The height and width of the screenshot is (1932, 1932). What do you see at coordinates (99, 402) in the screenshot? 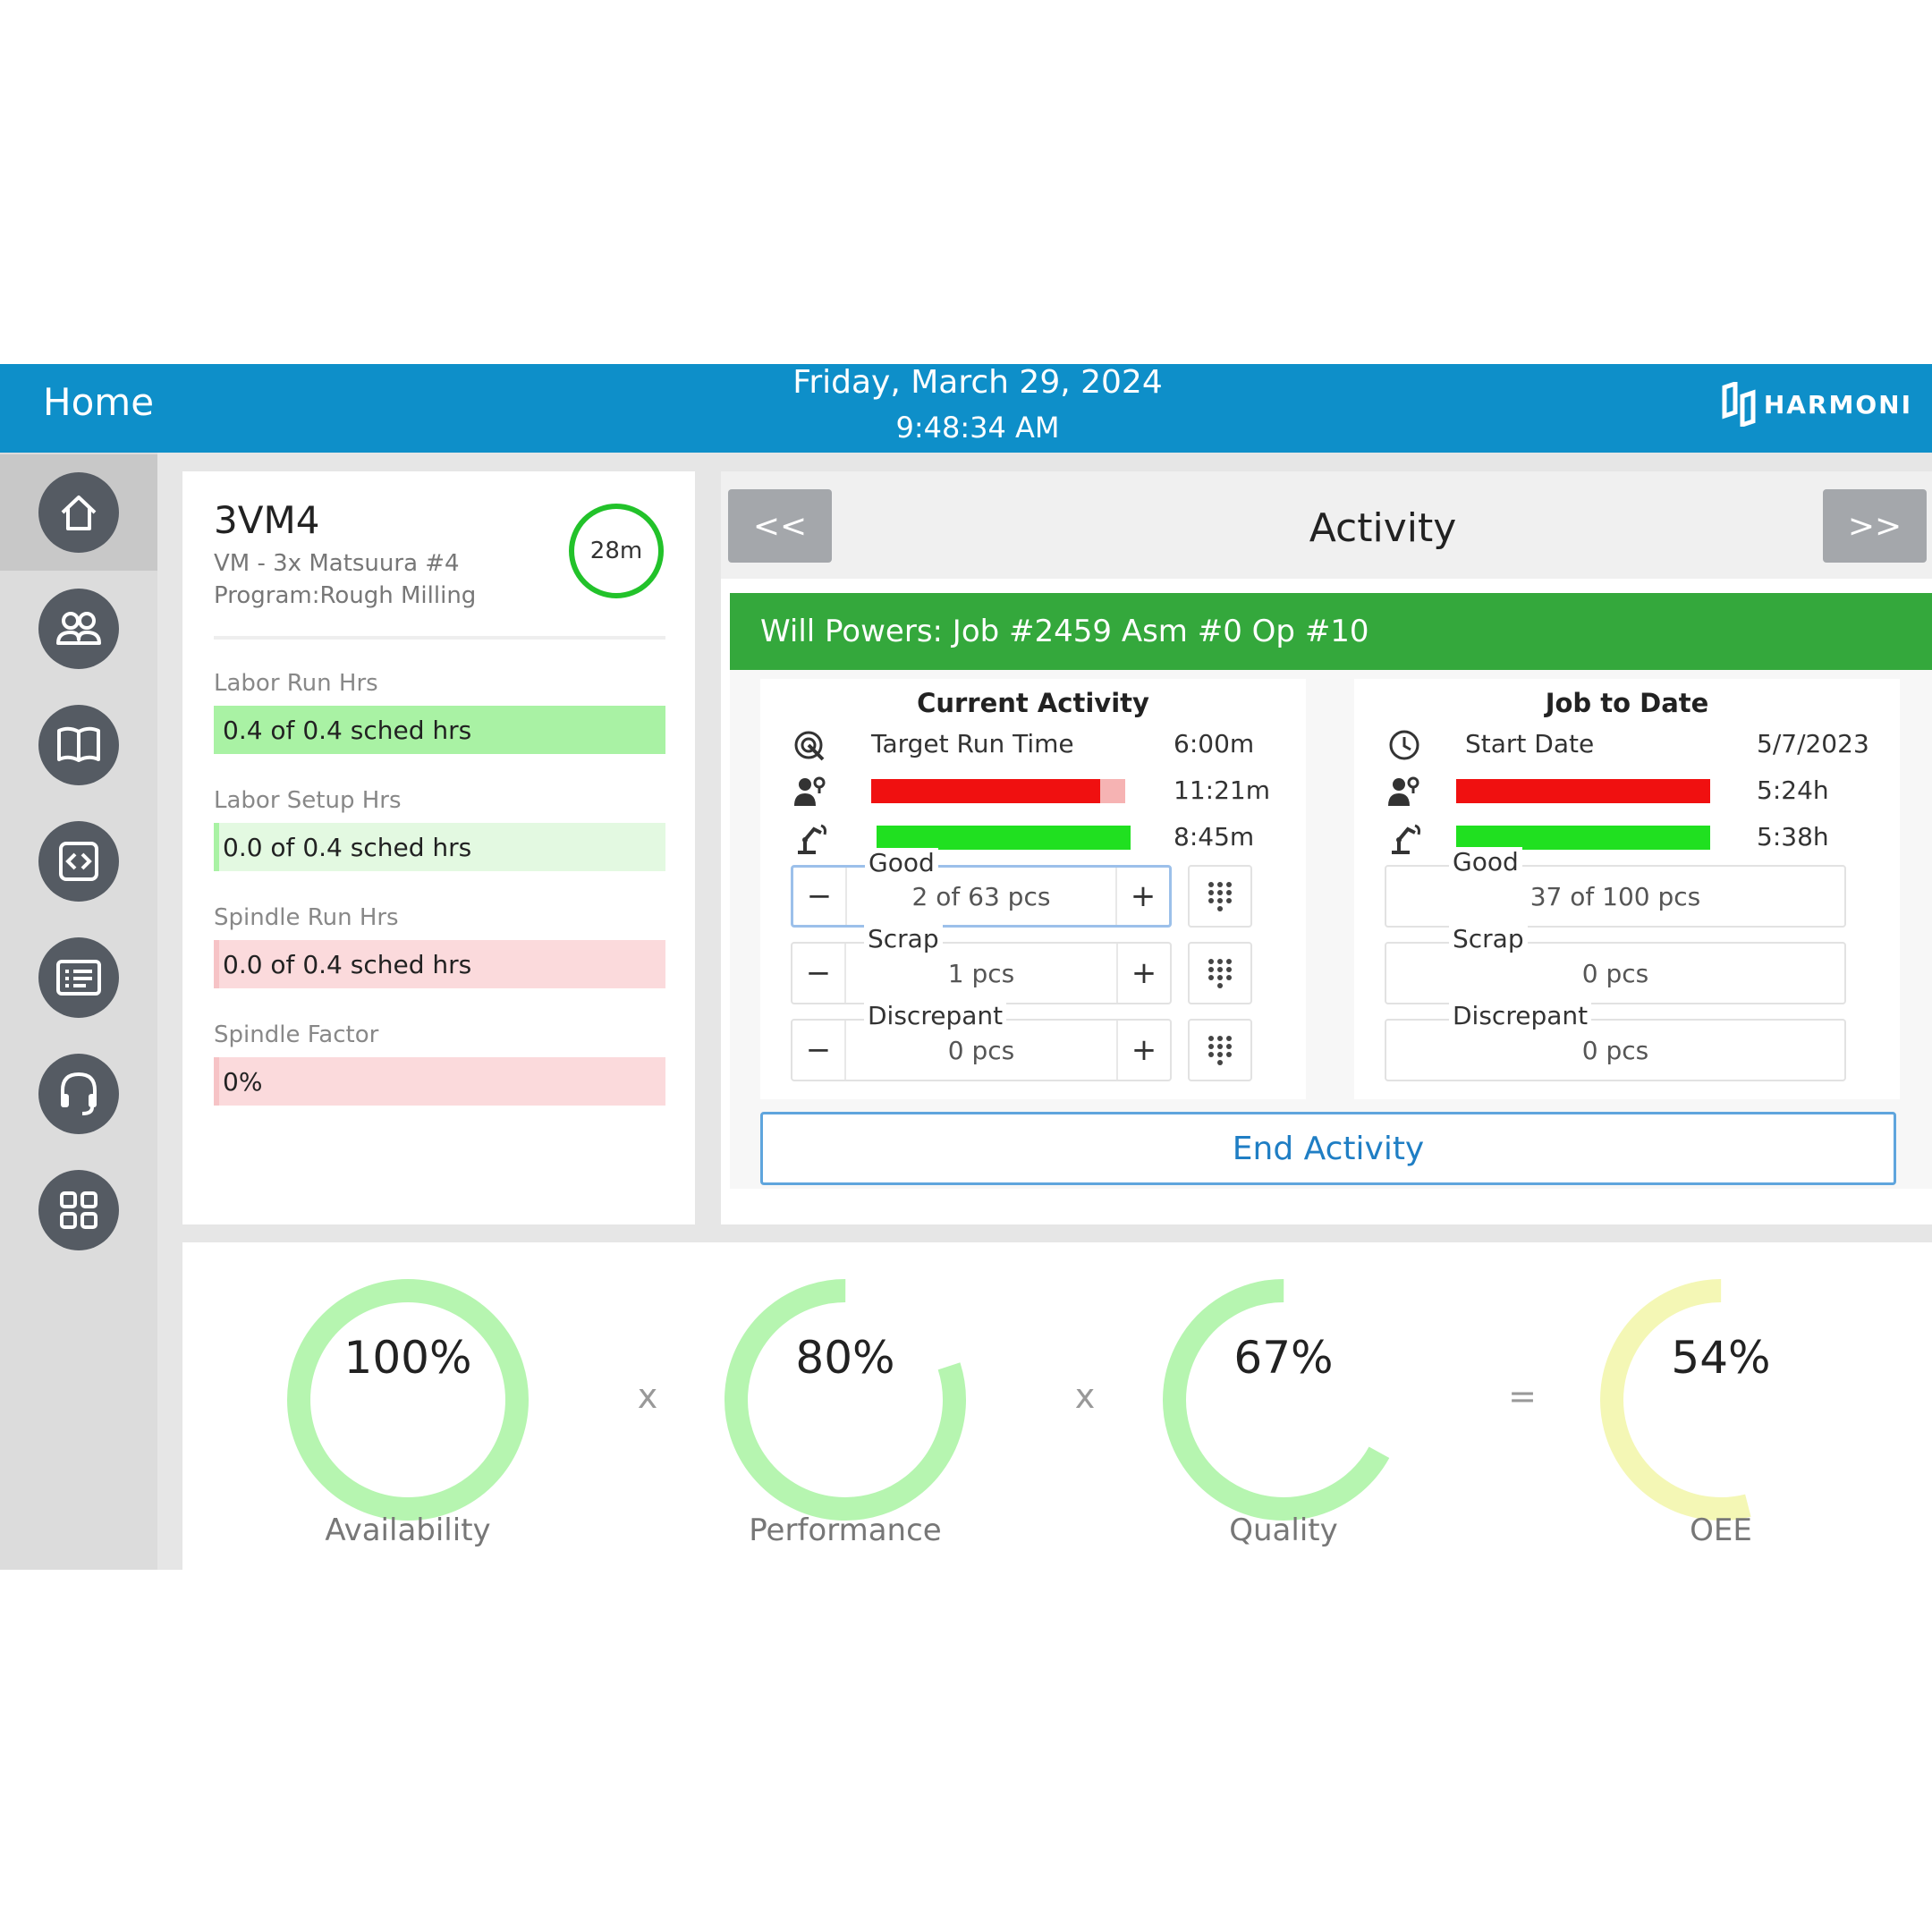
I see `page-title: Home` at bounding box center [99, 402].